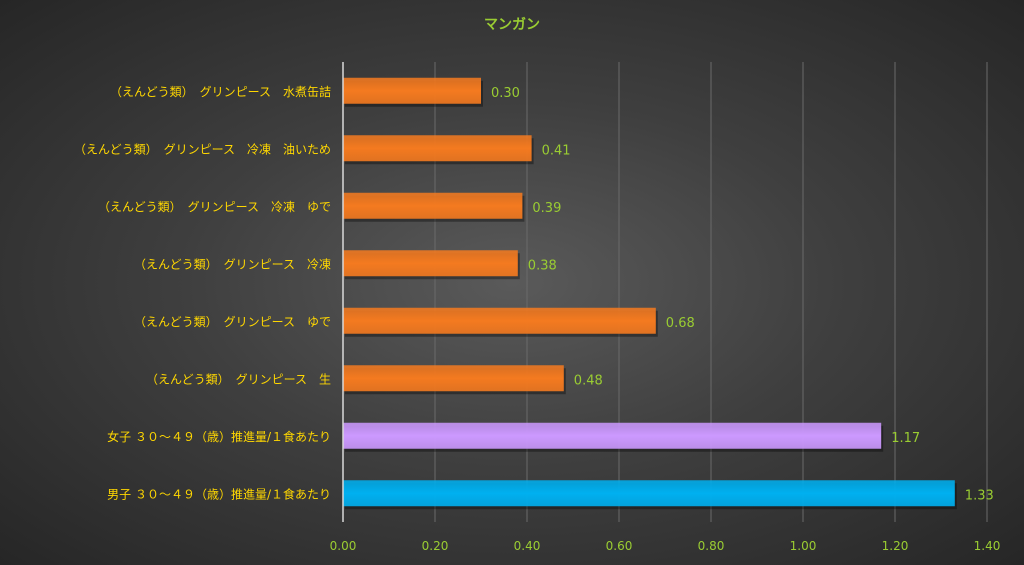  Describe the element at coordinates (803, 546) in the screenshot. I see `x-tick-label: 1.00` at that location.